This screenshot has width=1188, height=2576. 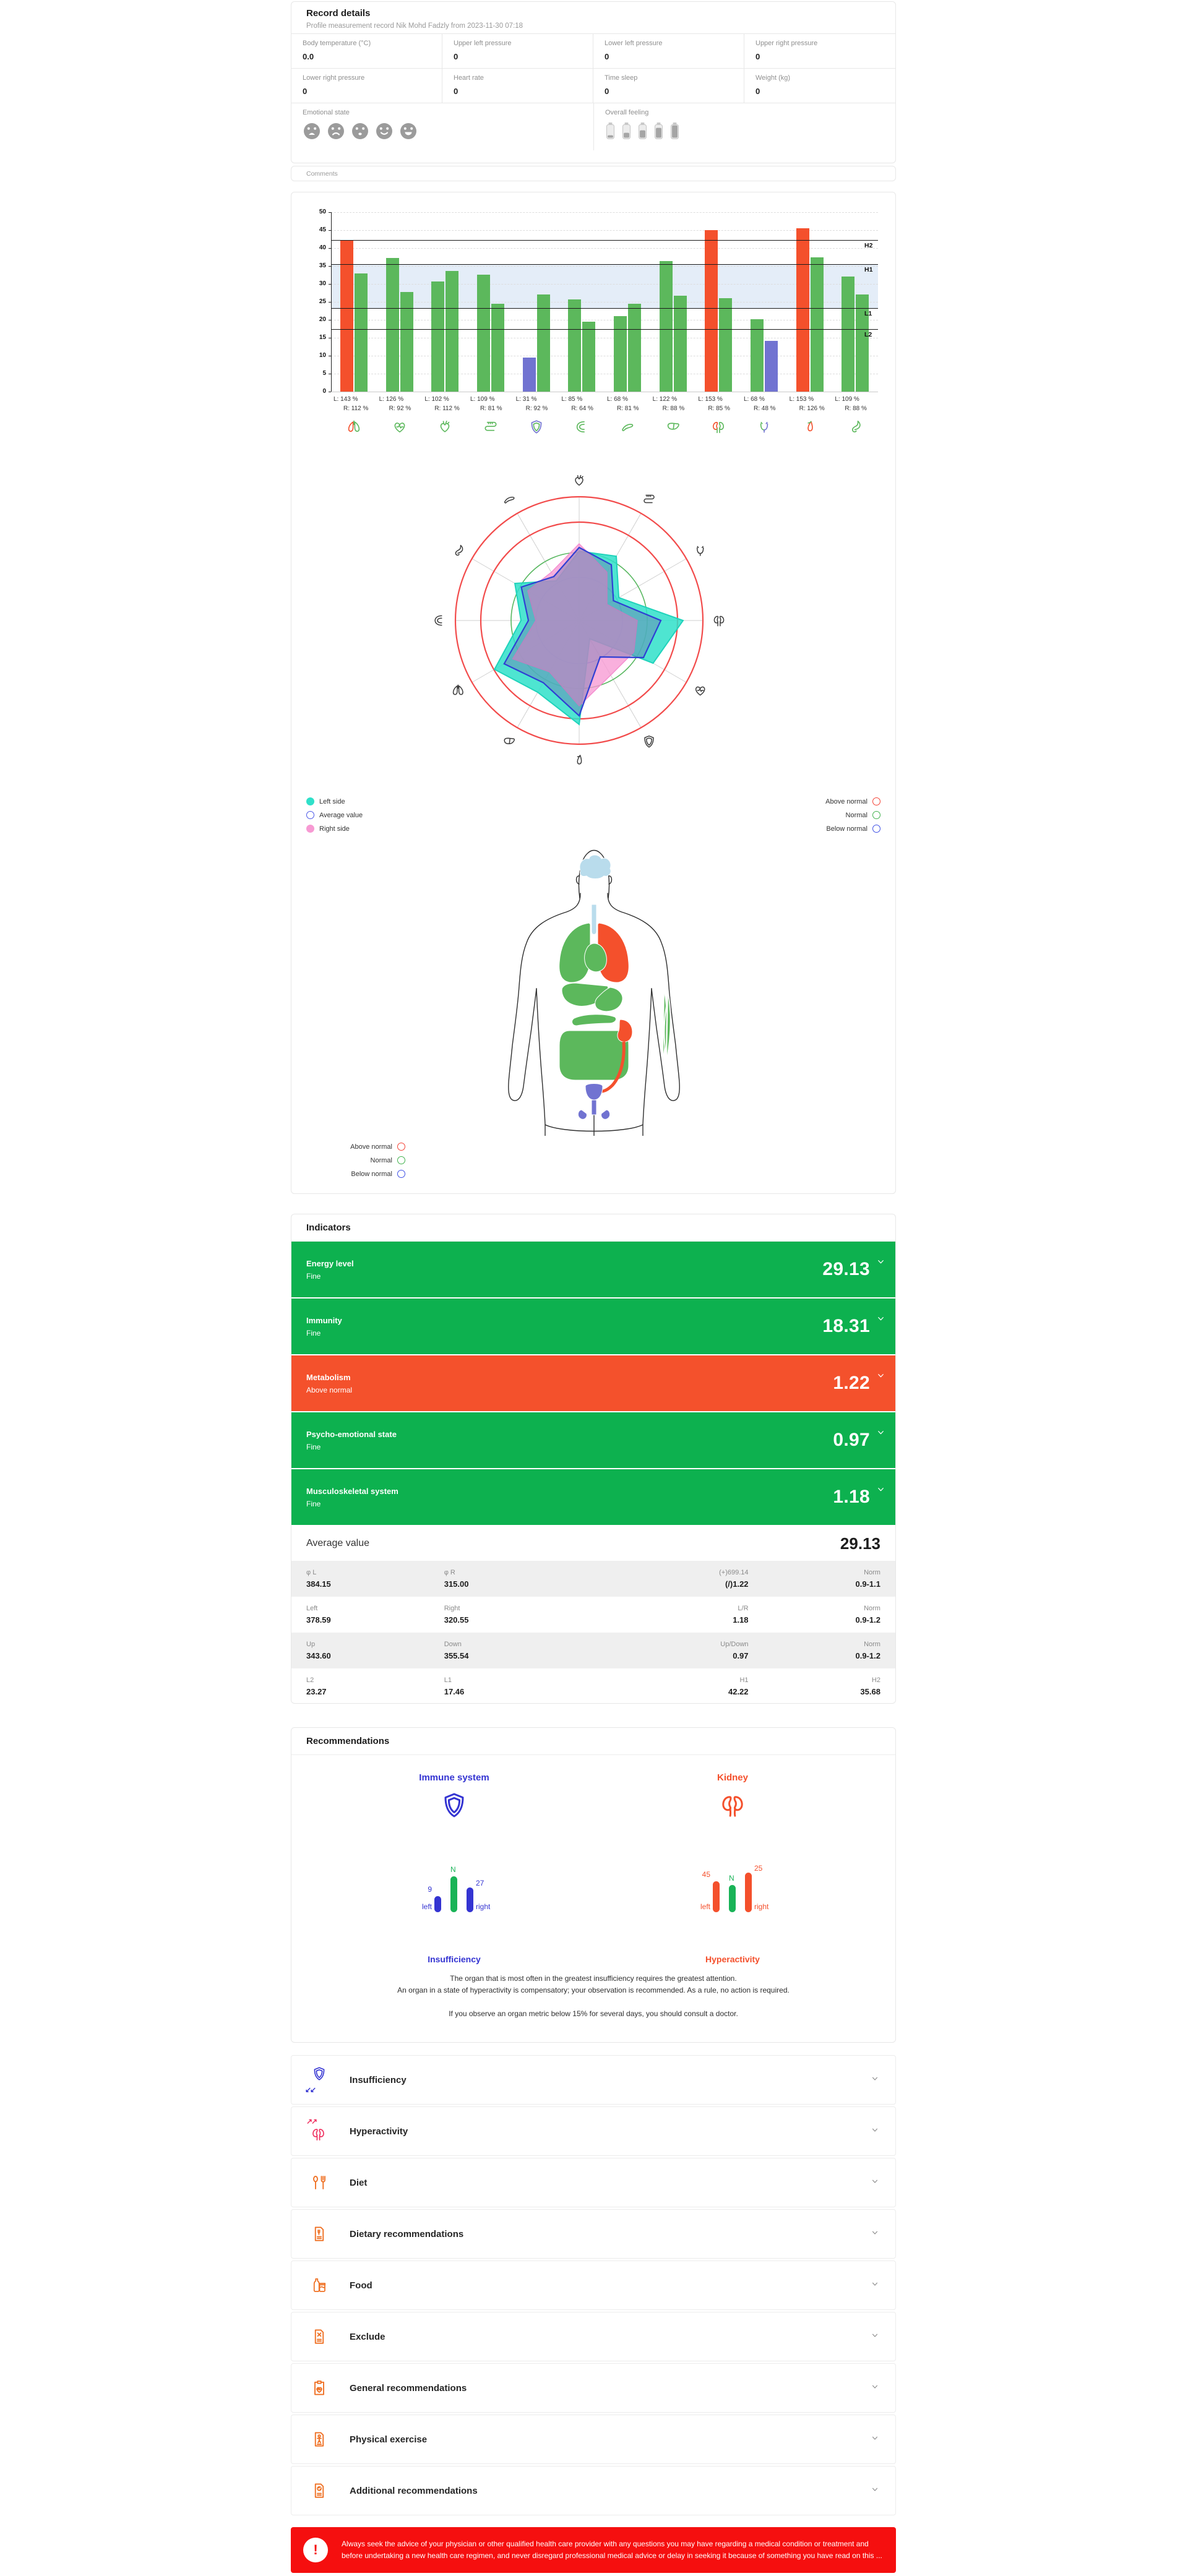 I want to click on accordion-item-additional-recommendations: Additional recommendations, so click(x=593, y=2490).